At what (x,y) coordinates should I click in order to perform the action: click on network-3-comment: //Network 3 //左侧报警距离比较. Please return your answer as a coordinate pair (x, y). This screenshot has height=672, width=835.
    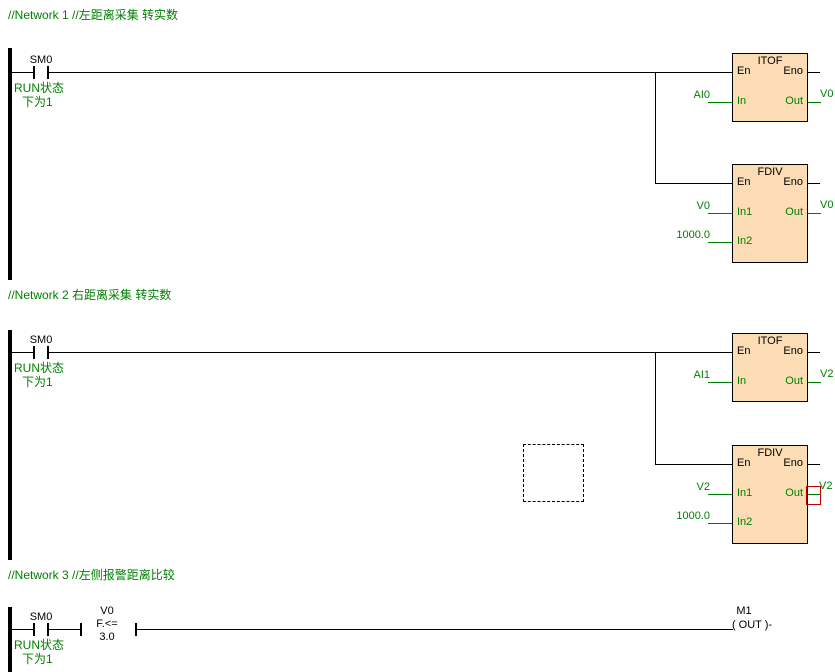
    Looking at the image, I should click on (91, 575).